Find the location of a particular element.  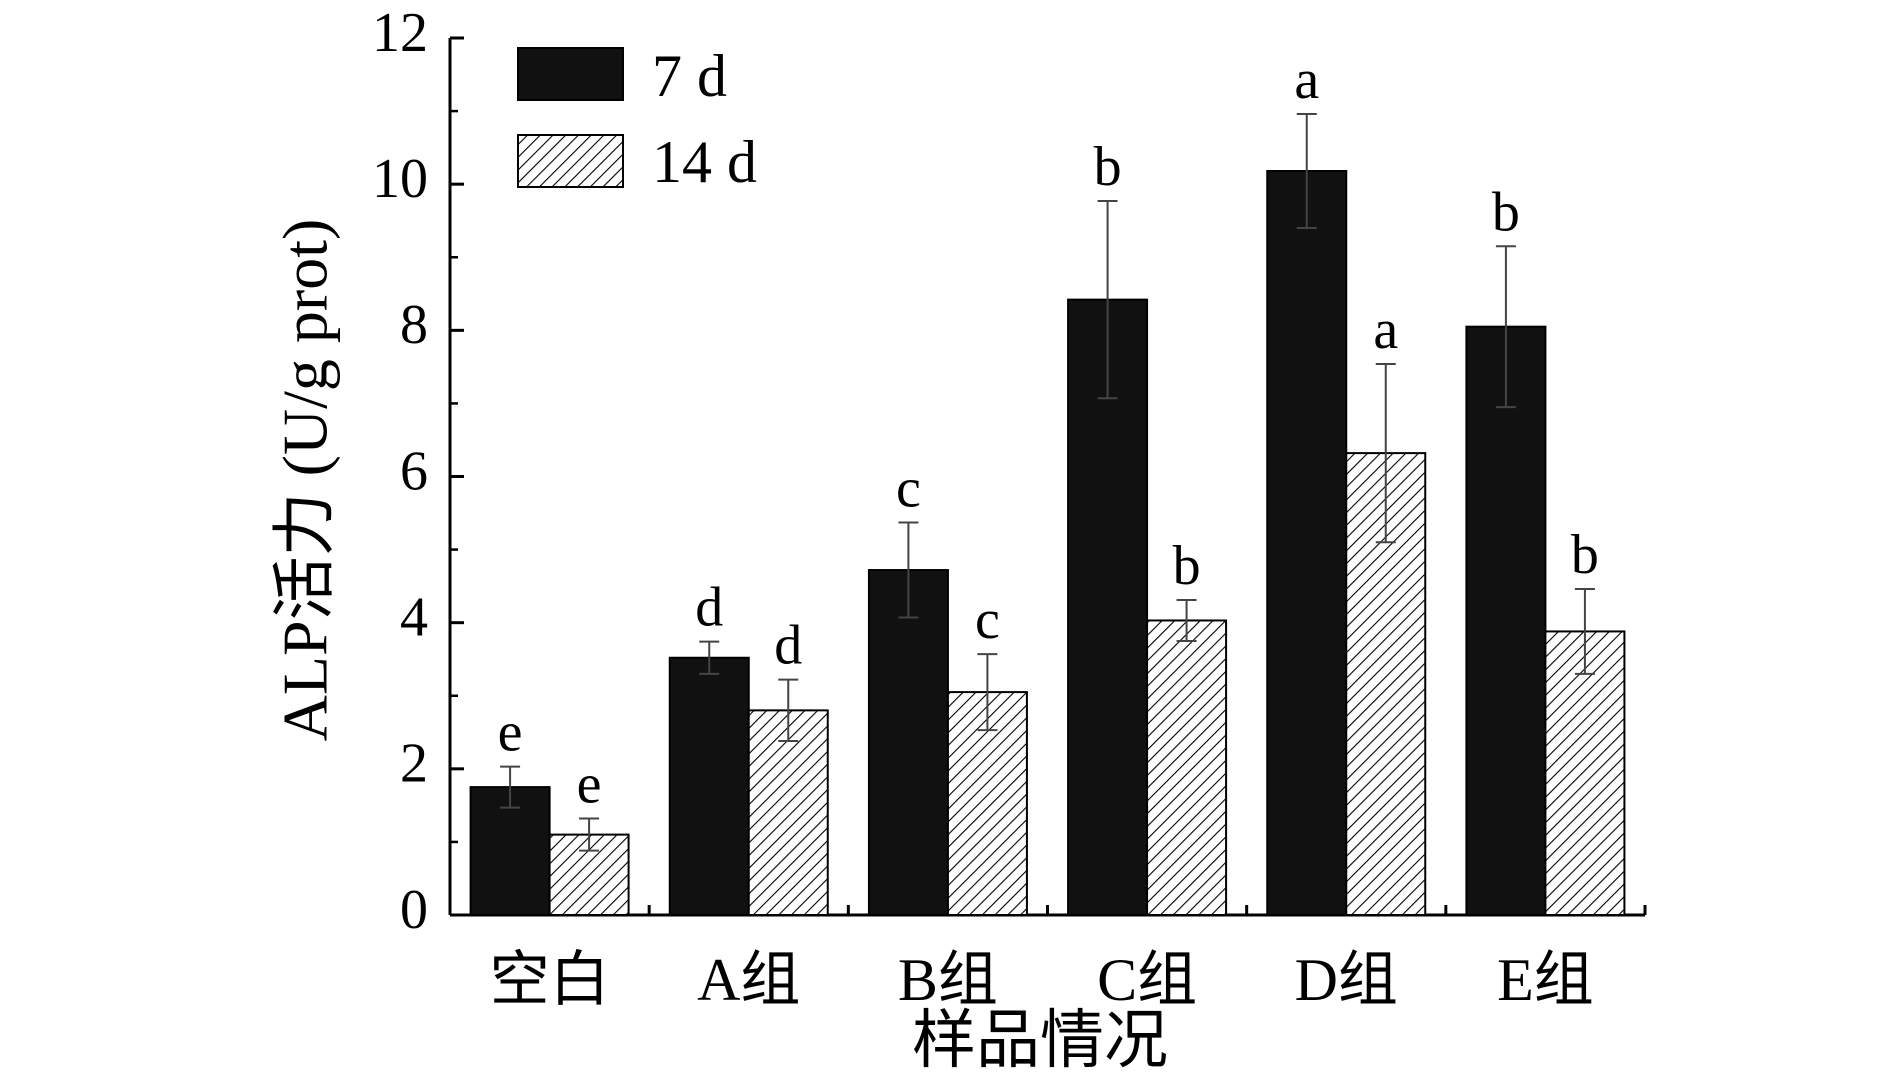

x-tick-label: 空白 is located at coordinates (550, 980).